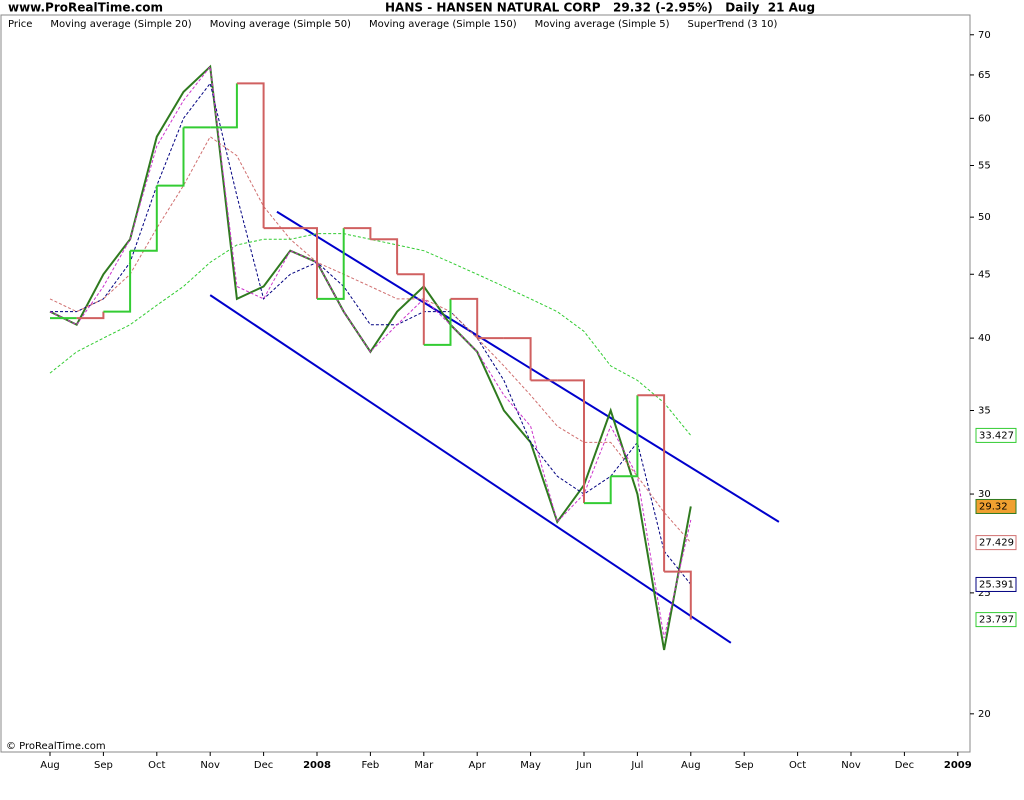 This screenshot has height=800, width=1024. Describe the element at coordinates (120, 24) in the screenshot. I see `legend-entry: Moving average (Simple 20)` at that location.